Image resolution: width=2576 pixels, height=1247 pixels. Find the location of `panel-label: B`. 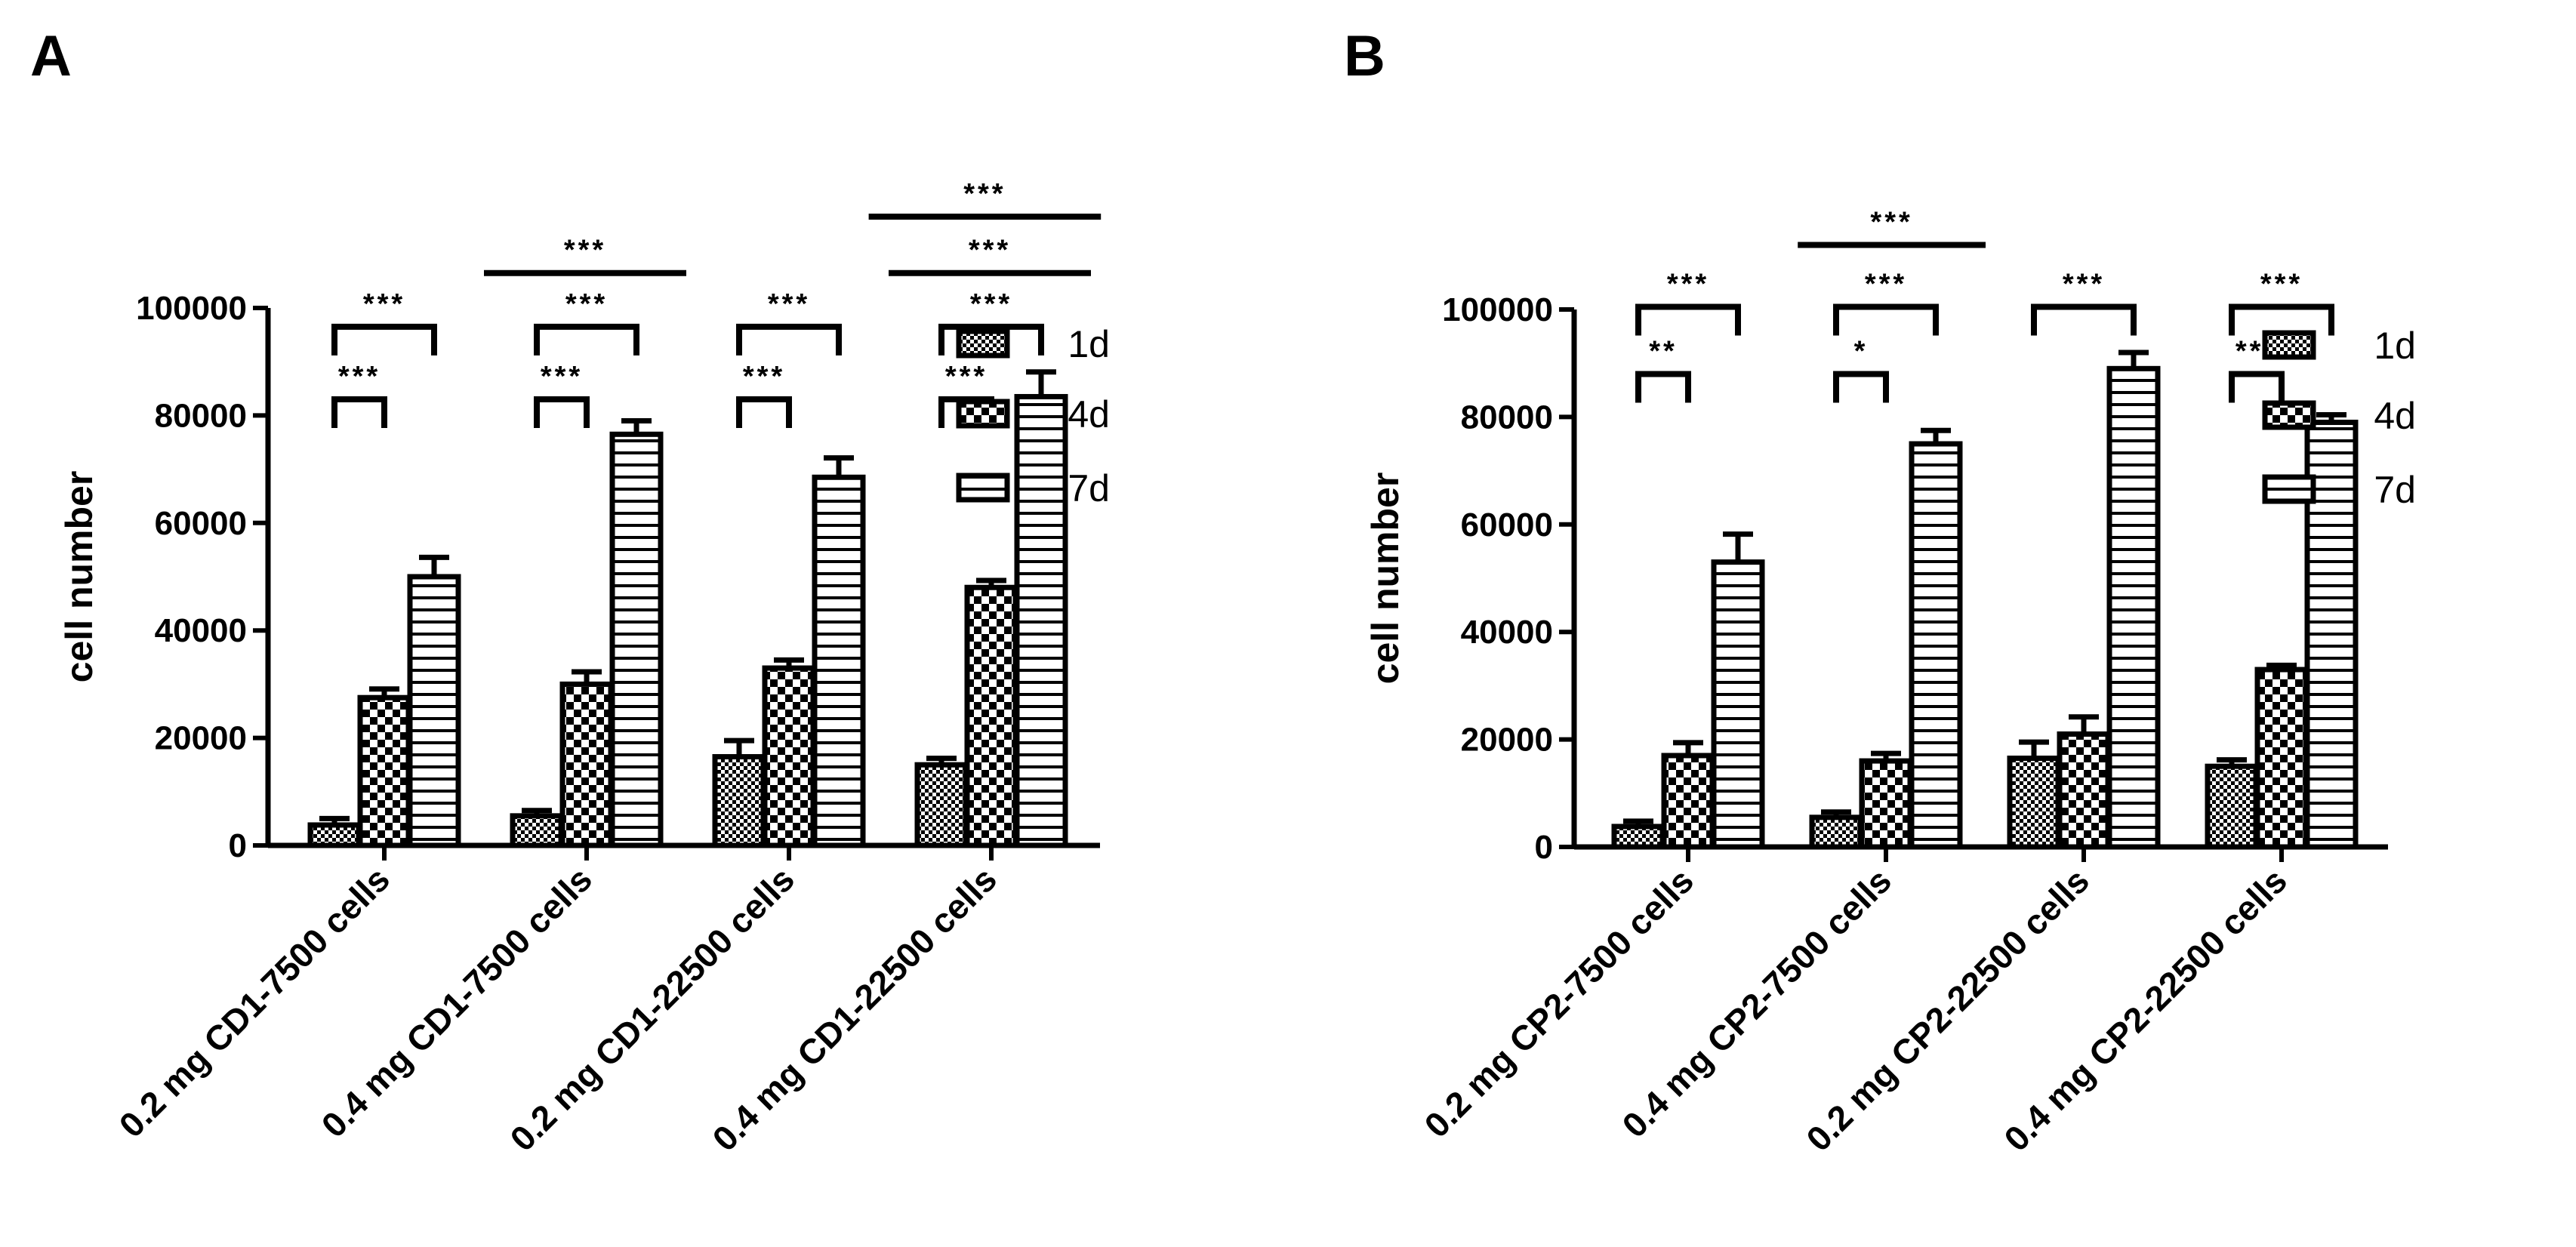

panel-label: B is located at coordinates (1364, 56).